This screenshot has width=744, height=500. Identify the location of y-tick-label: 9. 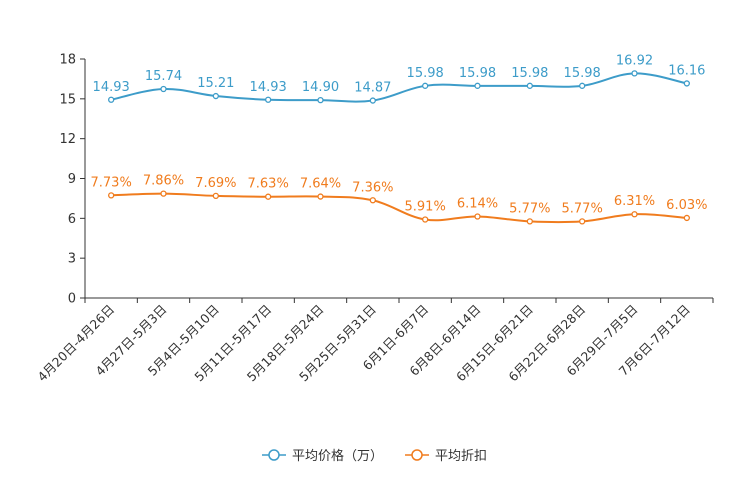
(72, 179).